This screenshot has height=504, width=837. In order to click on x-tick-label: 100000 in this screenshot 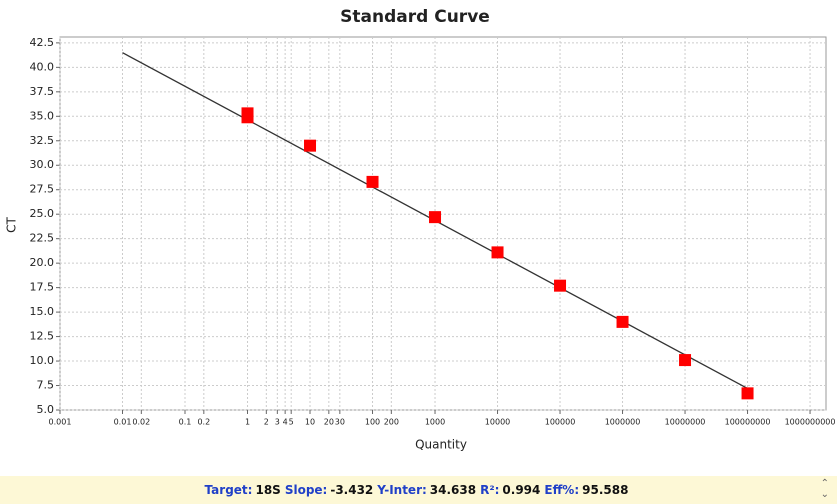, I will do `click(560, 422)`.